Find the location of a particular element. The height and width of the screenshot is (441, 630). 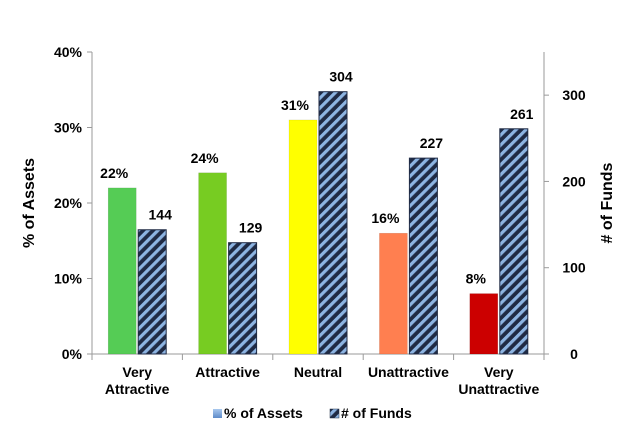

y-tick-right-label: 200 is located at coordinates (574, 181).